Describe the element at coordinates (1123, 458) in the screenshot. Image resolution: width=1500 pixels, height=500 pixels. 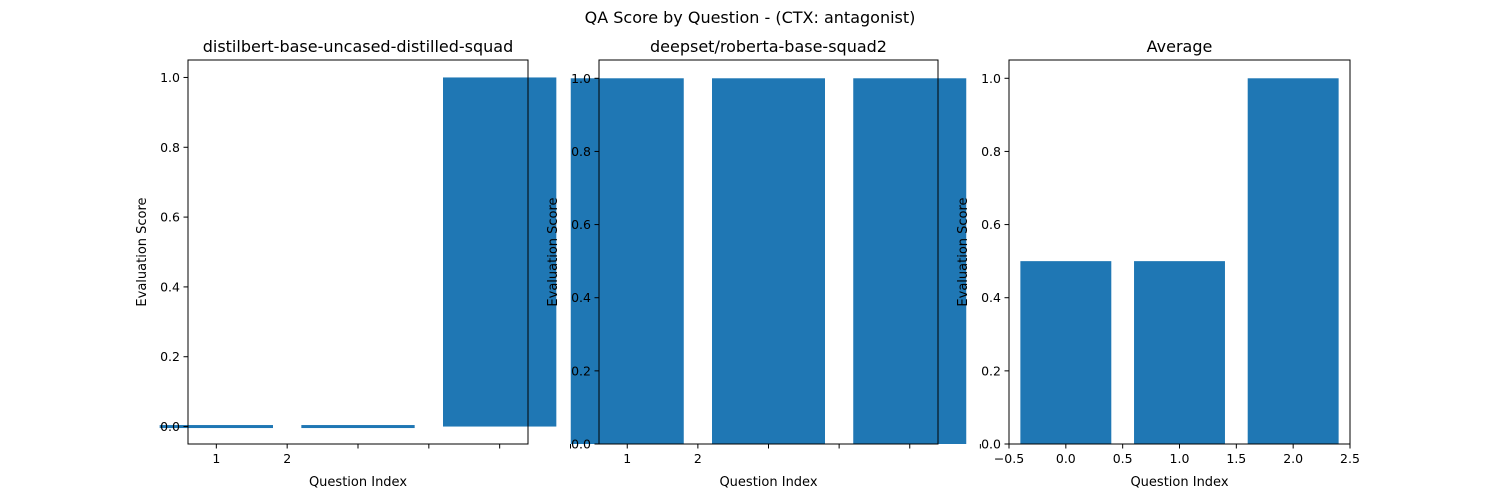
I see `x-tick-label: 0.5` at that location.